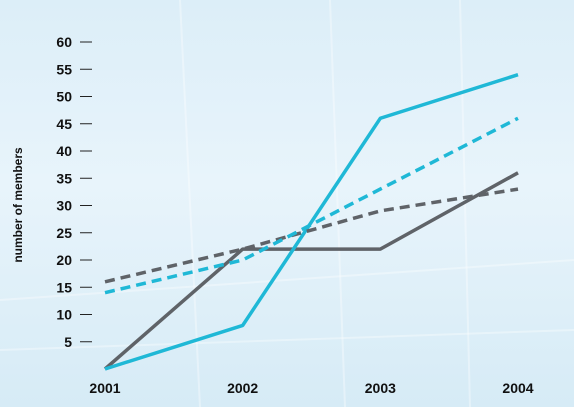 Image resolution: width=574 pixels, height=407 pixels. I want to click on y-tick-label: 20, so click(64, 260).